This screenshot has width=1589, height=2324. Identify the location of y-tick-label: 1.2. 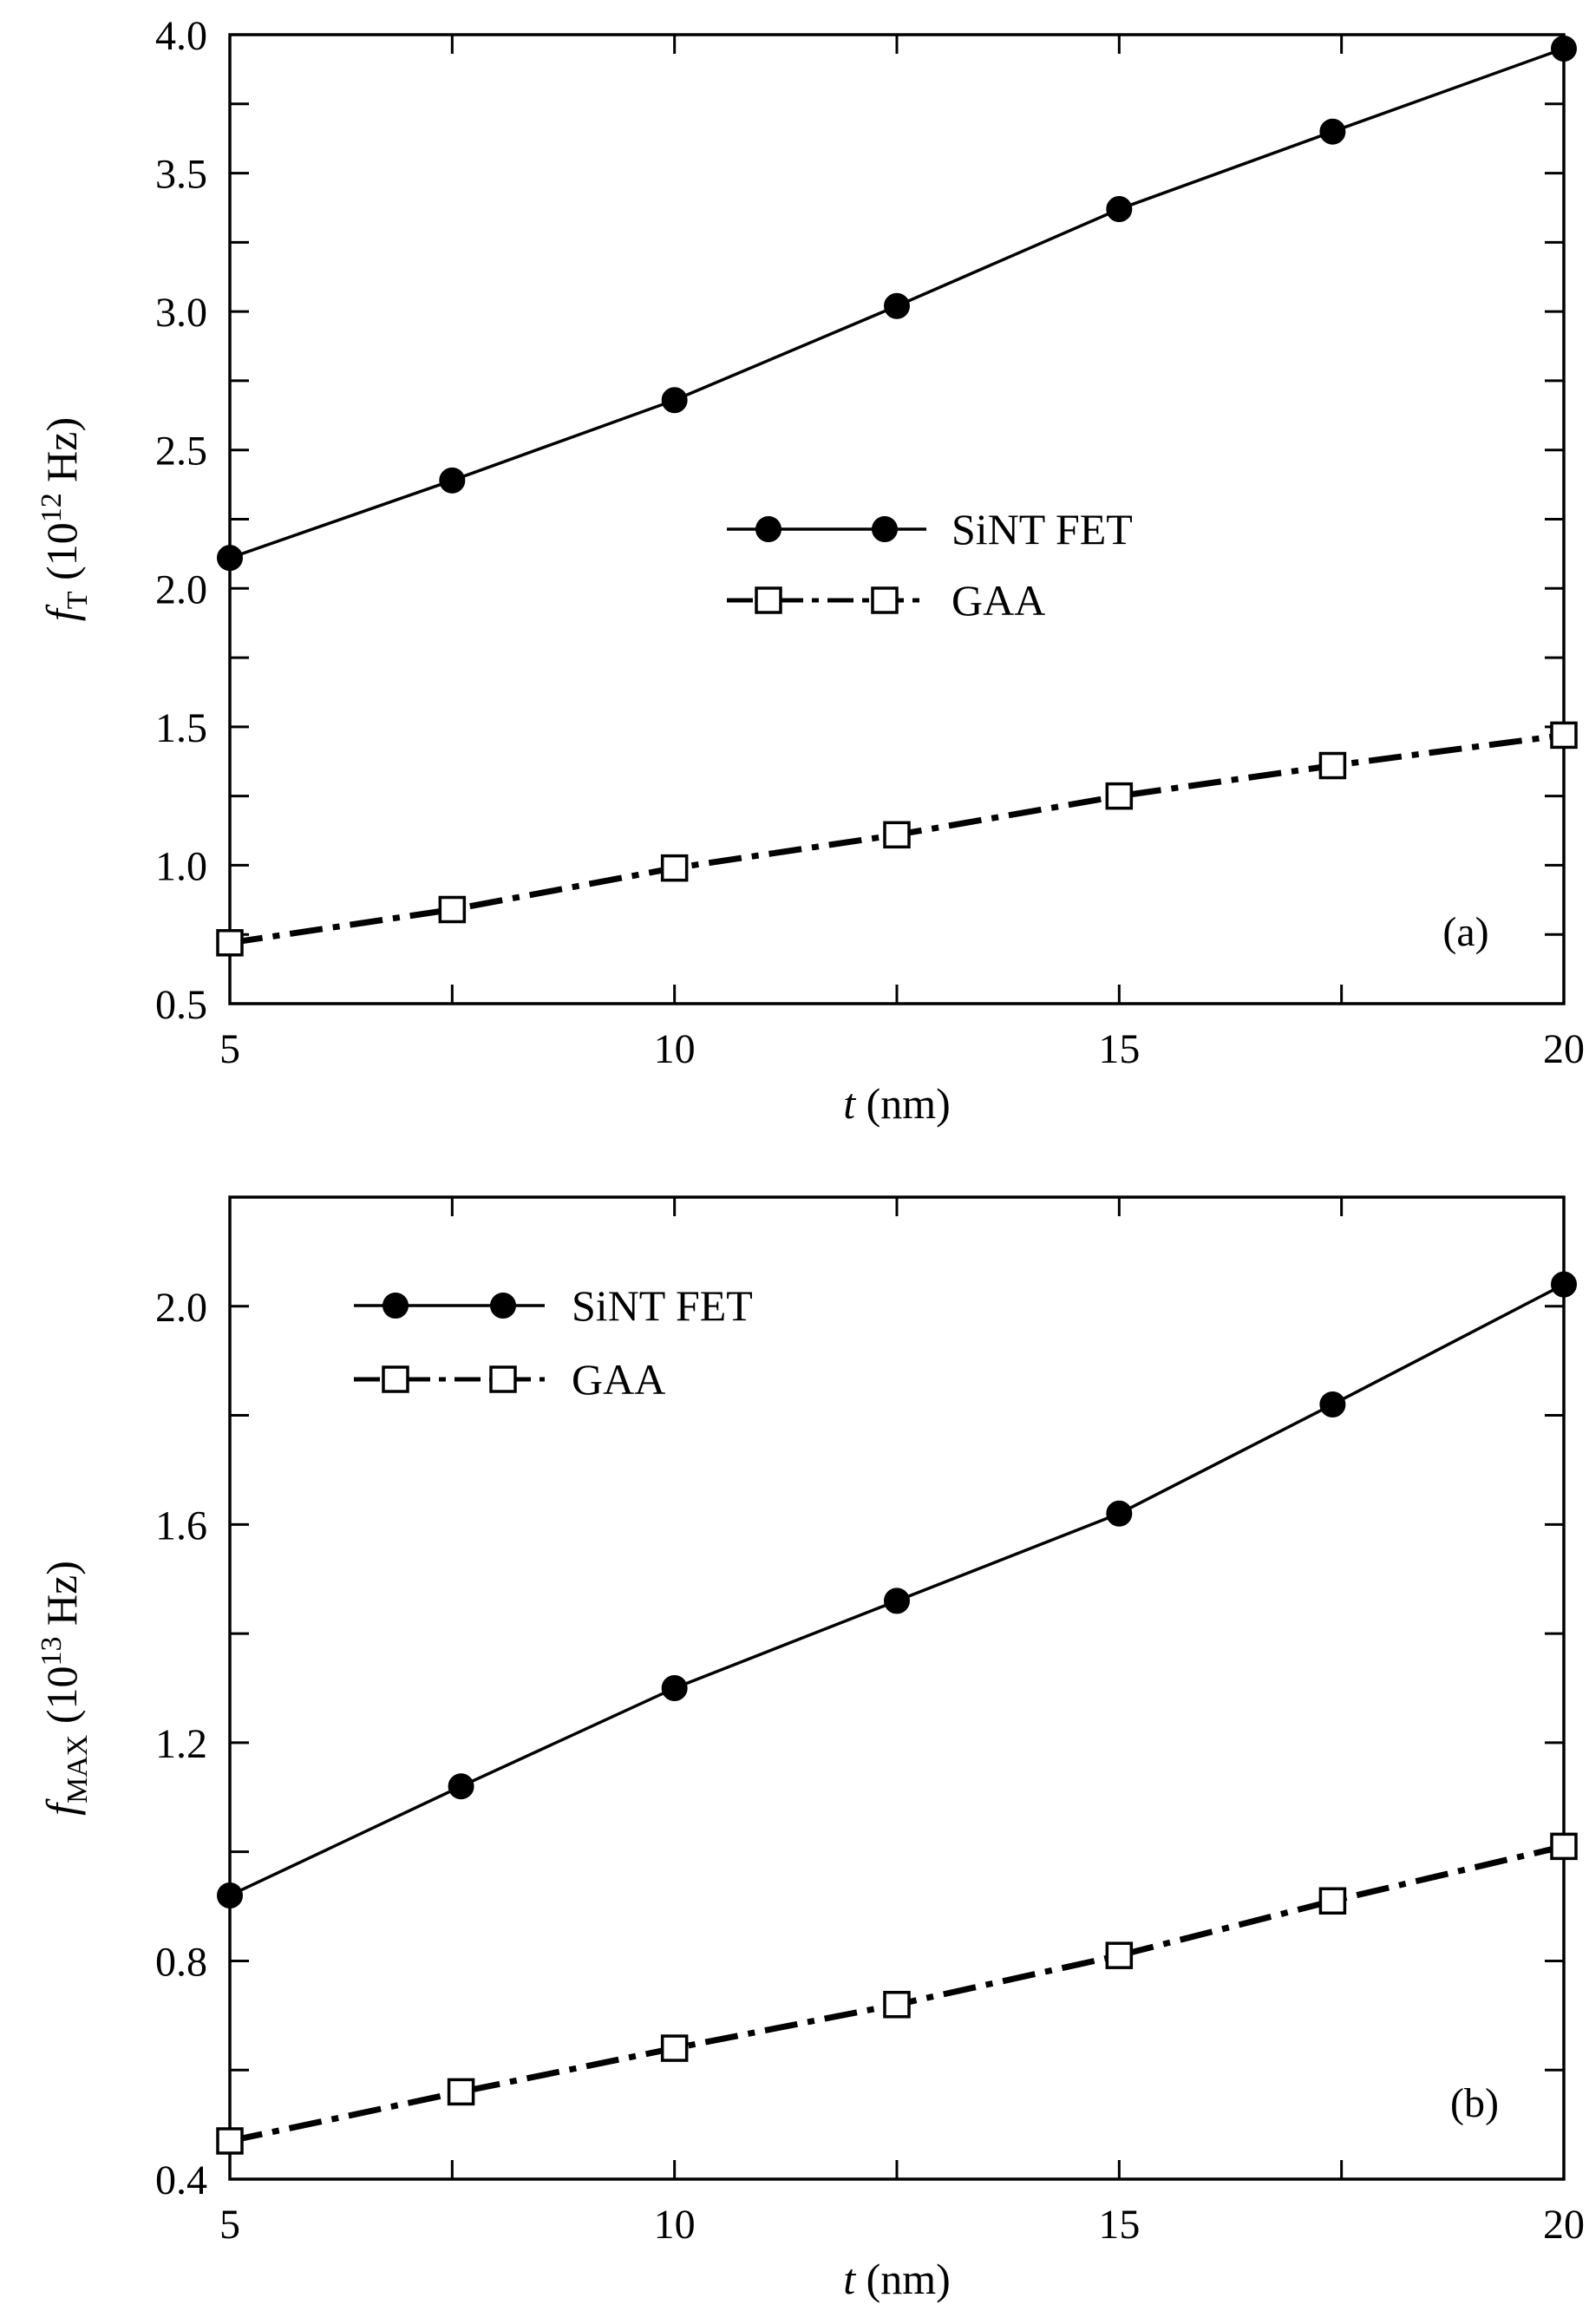
(181, 1744).